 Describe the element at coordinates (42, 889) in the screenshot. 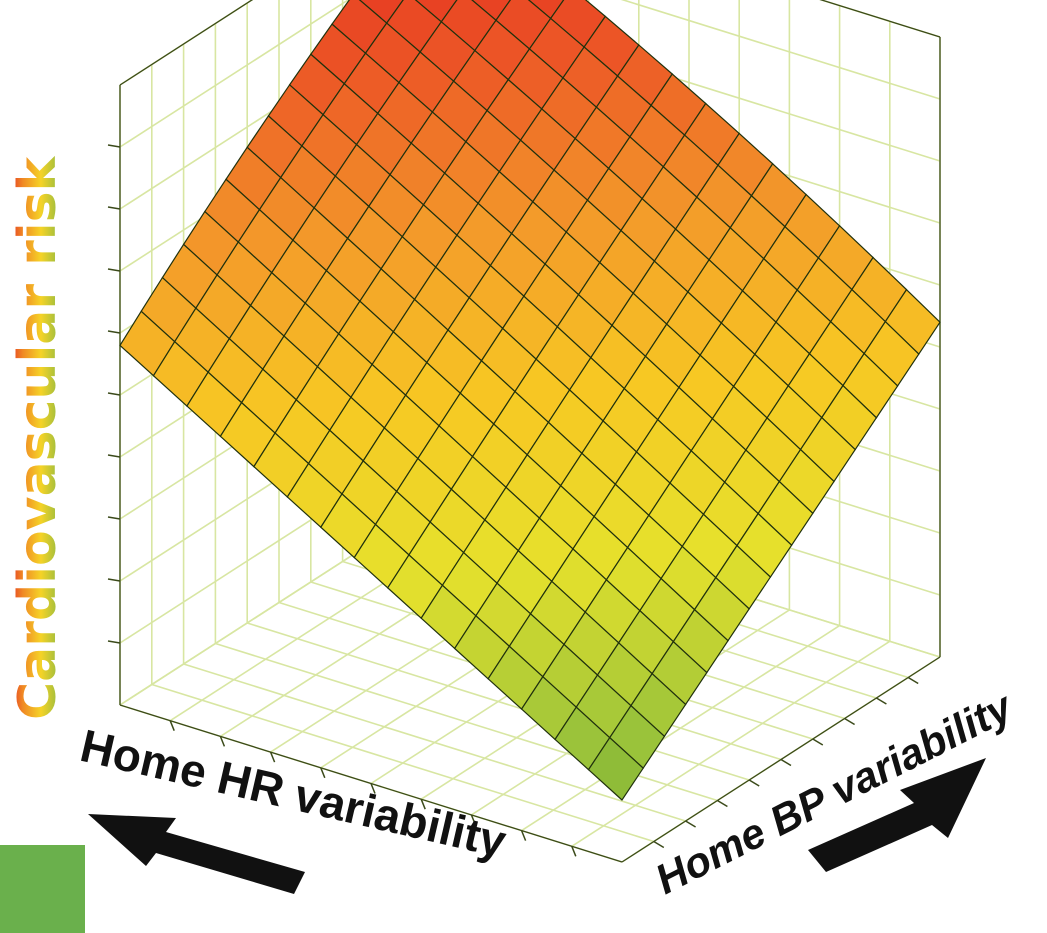

I see `legend-swatch` at that location.